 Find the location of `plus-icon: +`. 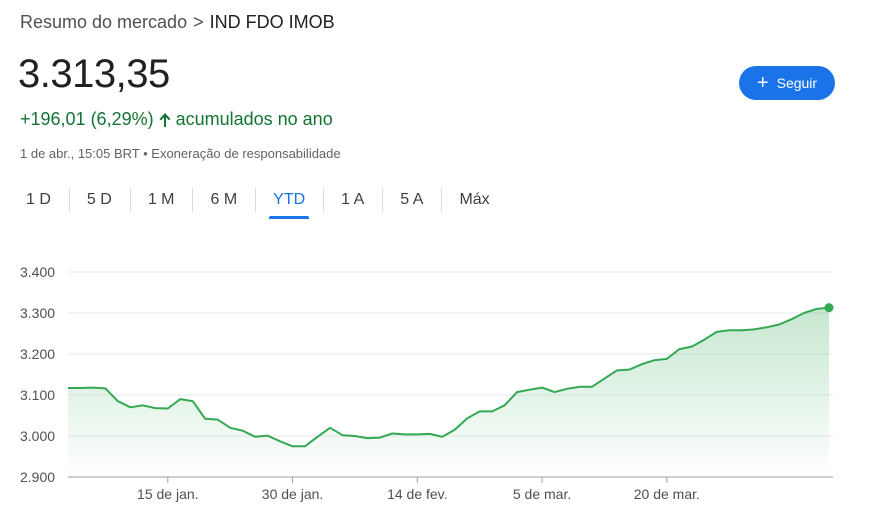

plus-icon: + is located at coordinates (762, 83).